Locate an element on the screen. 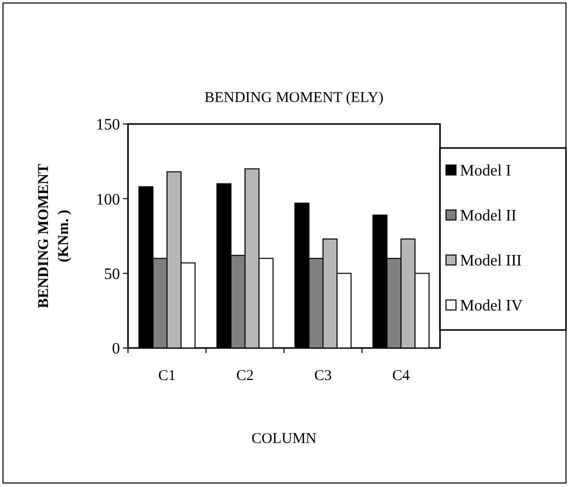  x-tick-label: C3 is located at coordinates (323, 376).